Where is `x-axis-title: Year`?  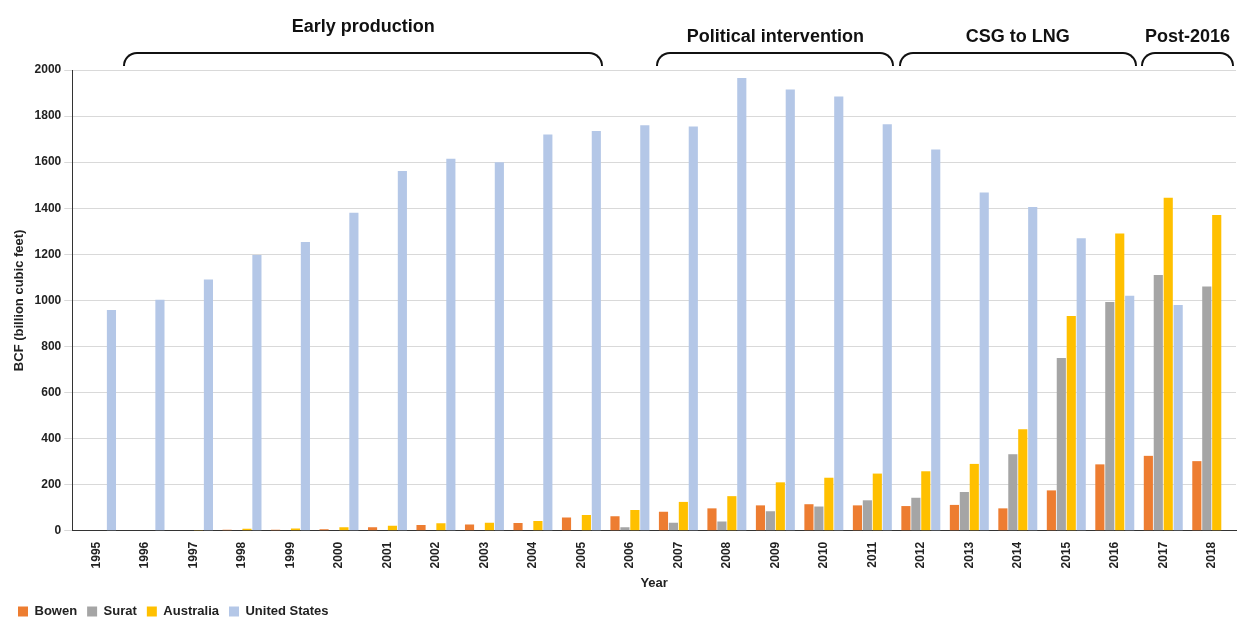
x-axis-title: Year is located at coordinates (654, 582).